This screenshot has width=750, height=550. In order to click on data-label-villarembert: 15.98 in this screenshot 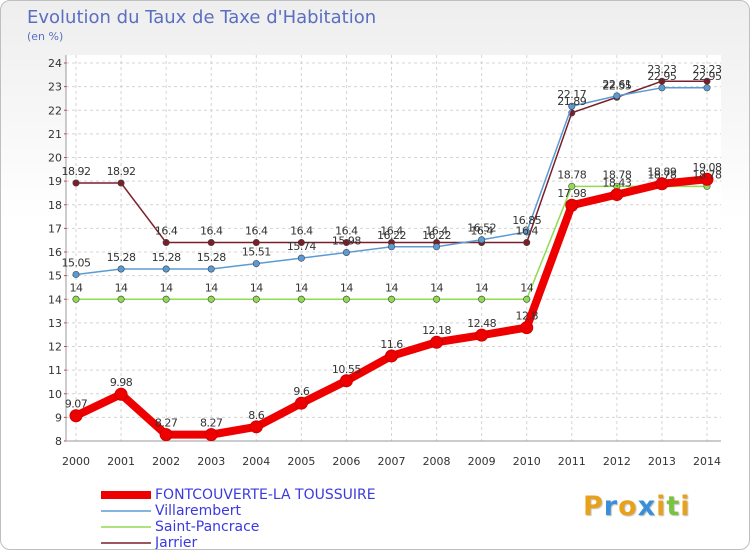, I will do `click(346, 240)`.